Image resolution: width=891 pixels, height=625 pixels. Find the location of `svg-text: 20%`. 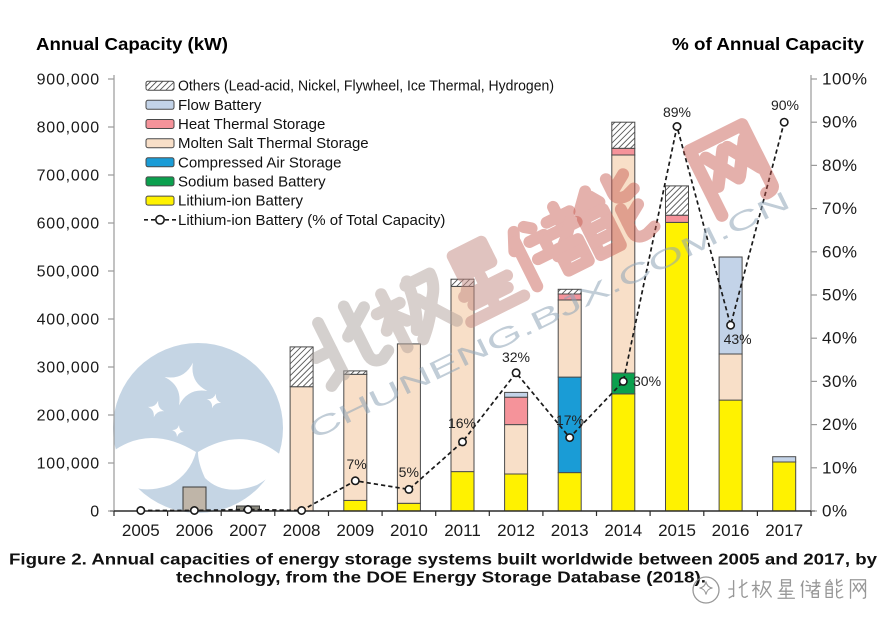

svg-text: 20% is located at coordinates (840, 424).